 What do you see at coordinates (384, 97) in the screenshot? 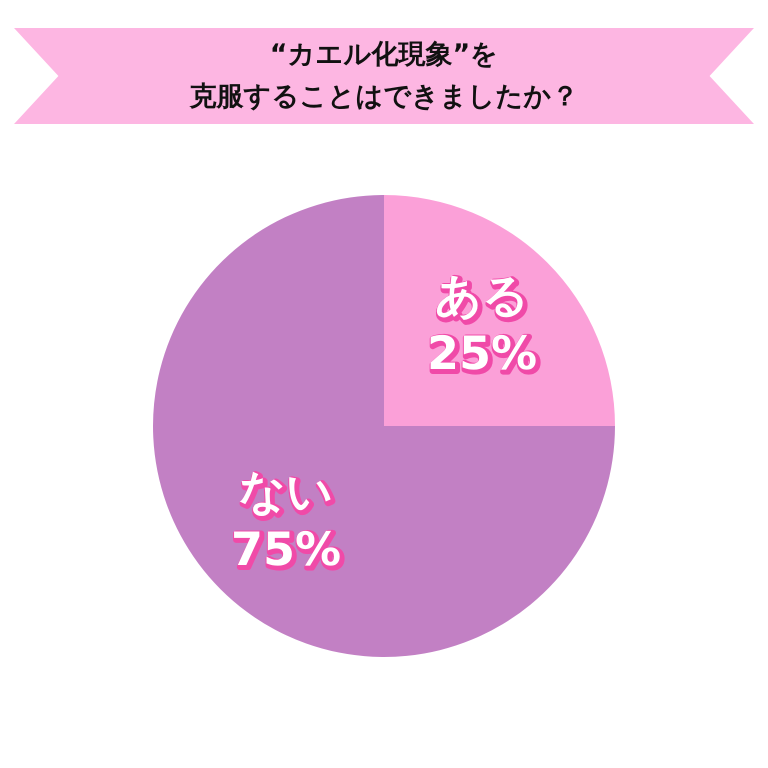
I see `chart-subtitle: 克服することはできましたか？` at bounding box center [384, 97].